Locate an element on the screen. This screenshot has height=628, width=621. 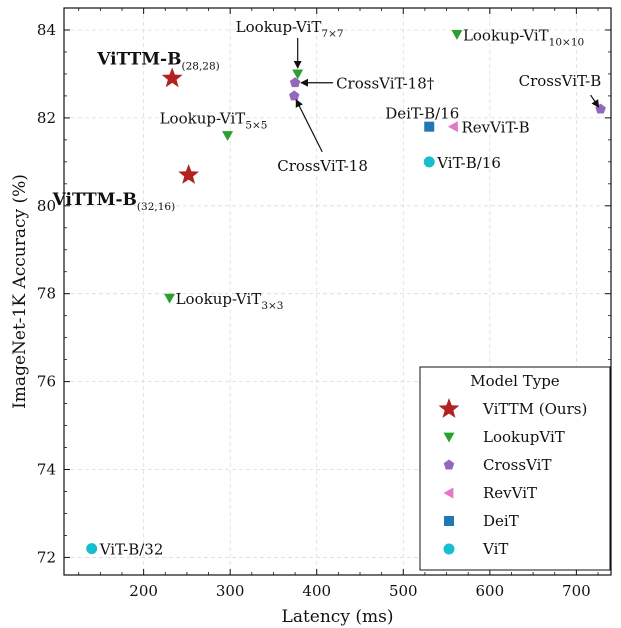
data-point-revvit is located at coordinates (452, 127).